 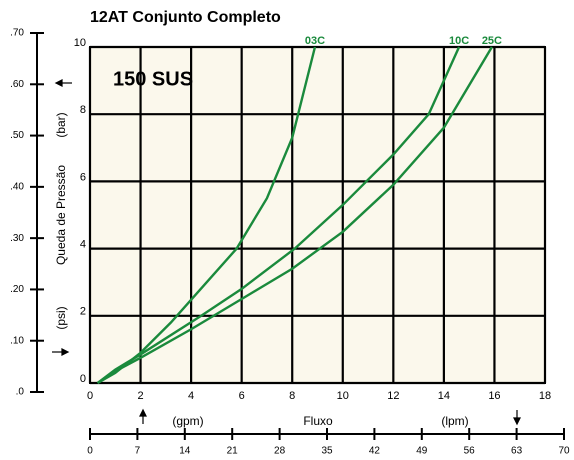 I want to click on x2-tick-label: 0, so click(x=90, y=451).